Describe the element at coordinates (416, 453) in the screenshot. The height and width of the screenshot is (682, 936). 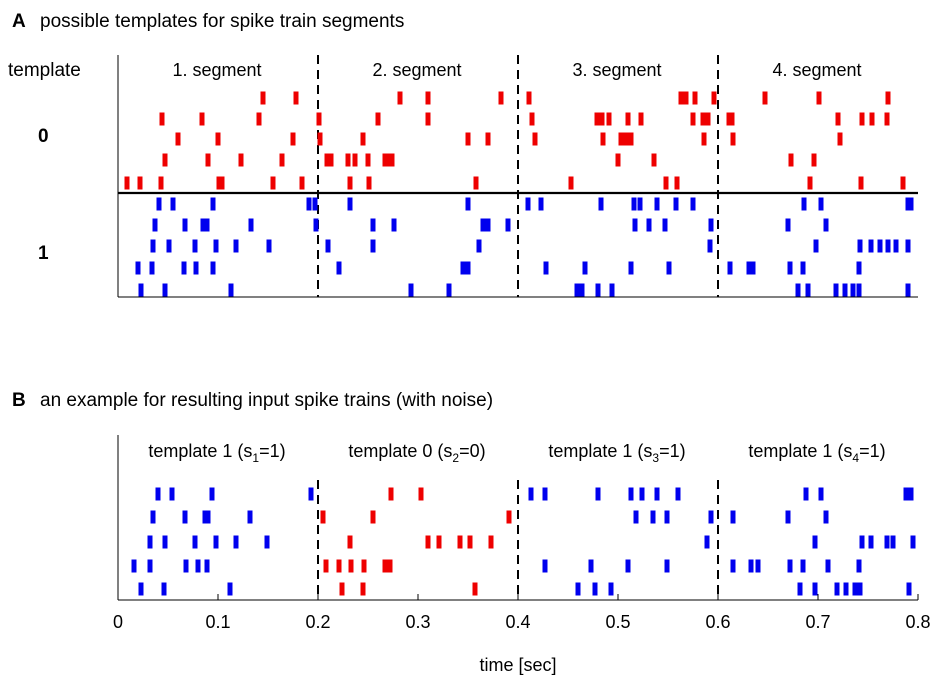
I see `b-segment-label-2: template 0 (s2=0)` at that location.